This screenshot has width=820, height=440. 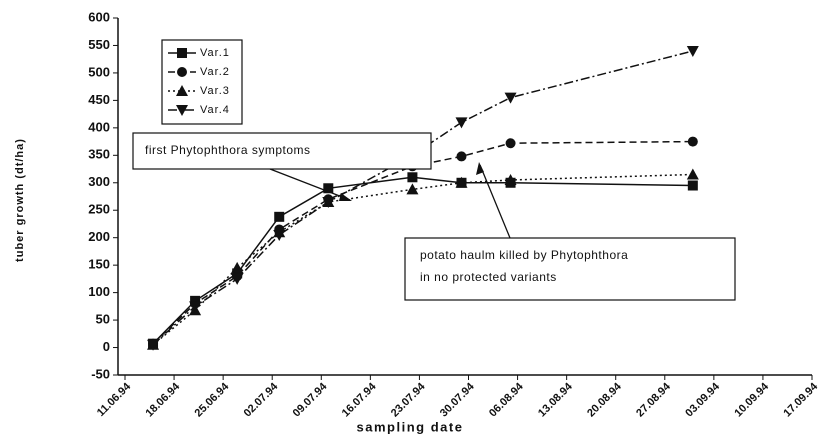 I want to click on y-tick-label: 300, so click(x=99, y=181).